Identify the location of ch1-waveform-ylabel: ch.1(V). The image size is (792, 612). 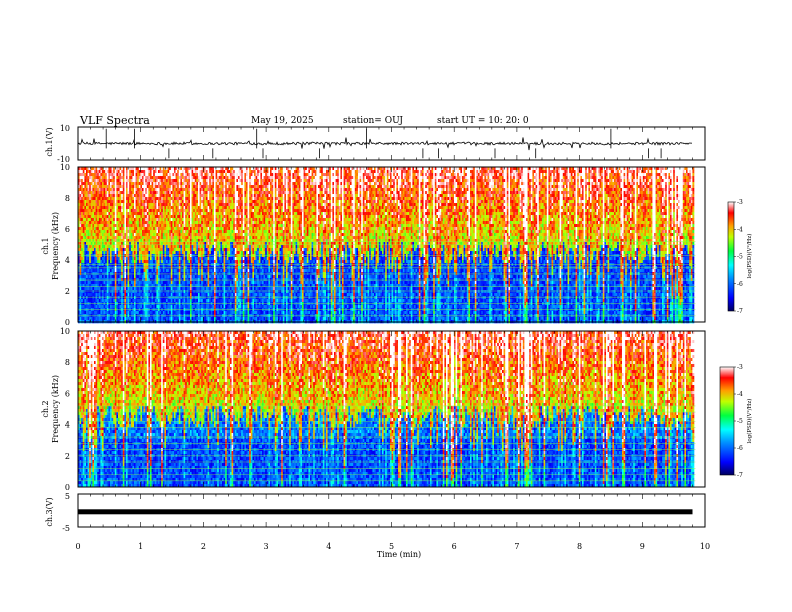
(49, 141).